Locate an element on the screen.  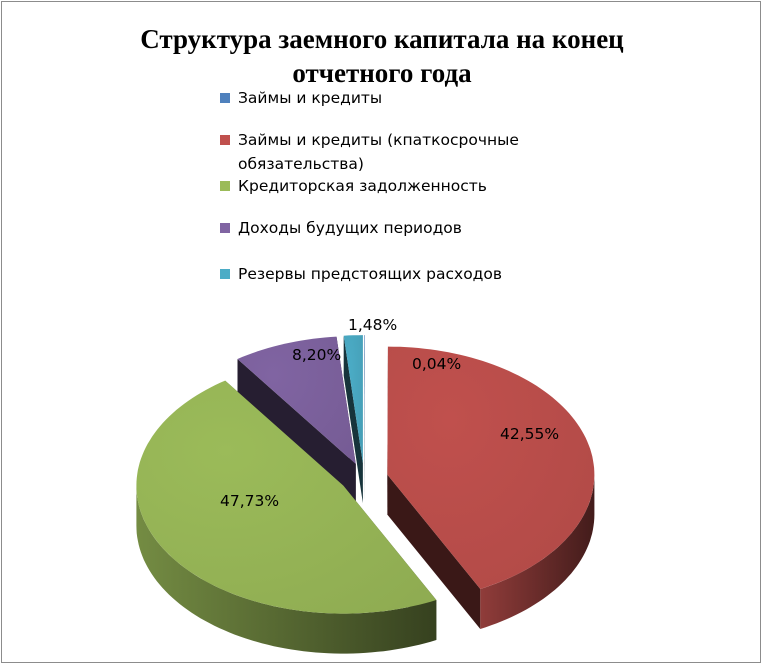
data-label: 0,04% is located at coordinates (436, 364).